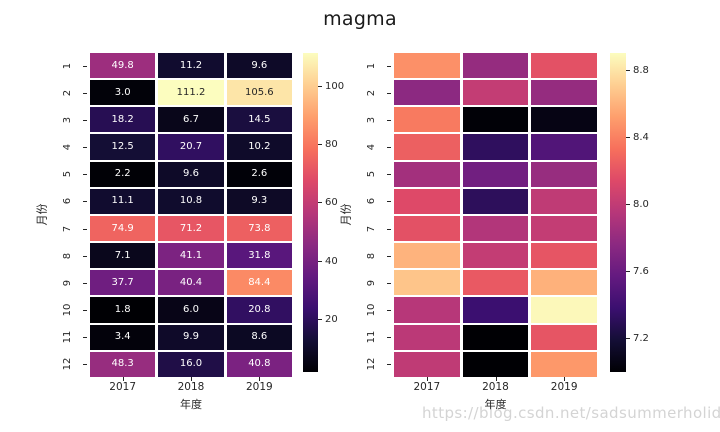 Image resolution: width=720 pixels, height=432 pixels. I want to click on watermark: https://blog.csdn.net/sadsummerholiday, so click(571, 413).